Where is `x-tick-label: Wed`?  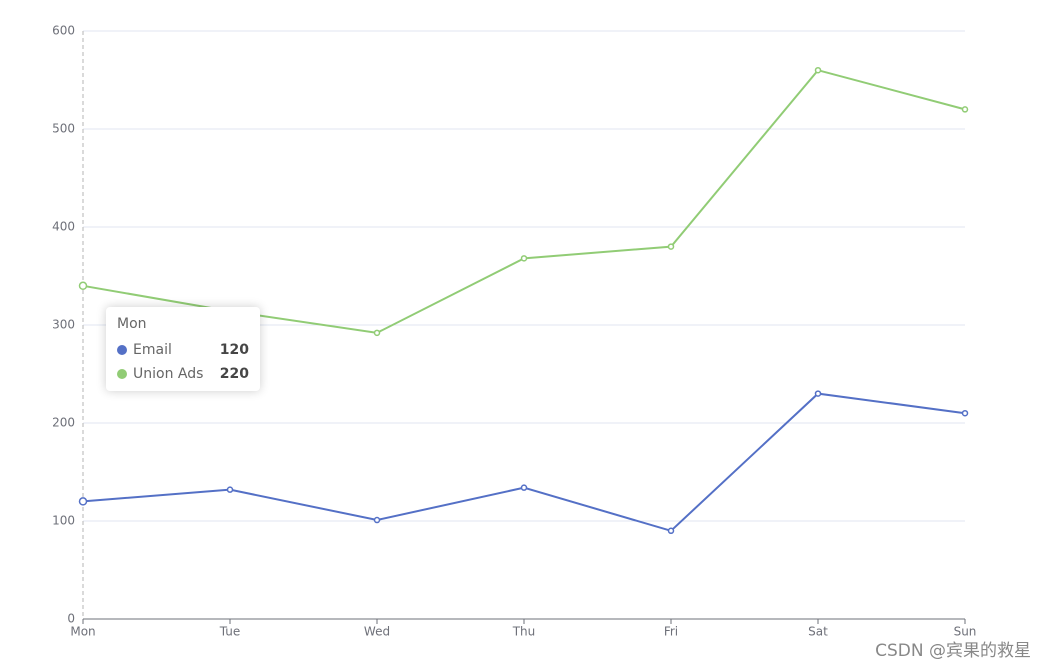
x-tick-label: Wed is located at coordinates (377, 632).